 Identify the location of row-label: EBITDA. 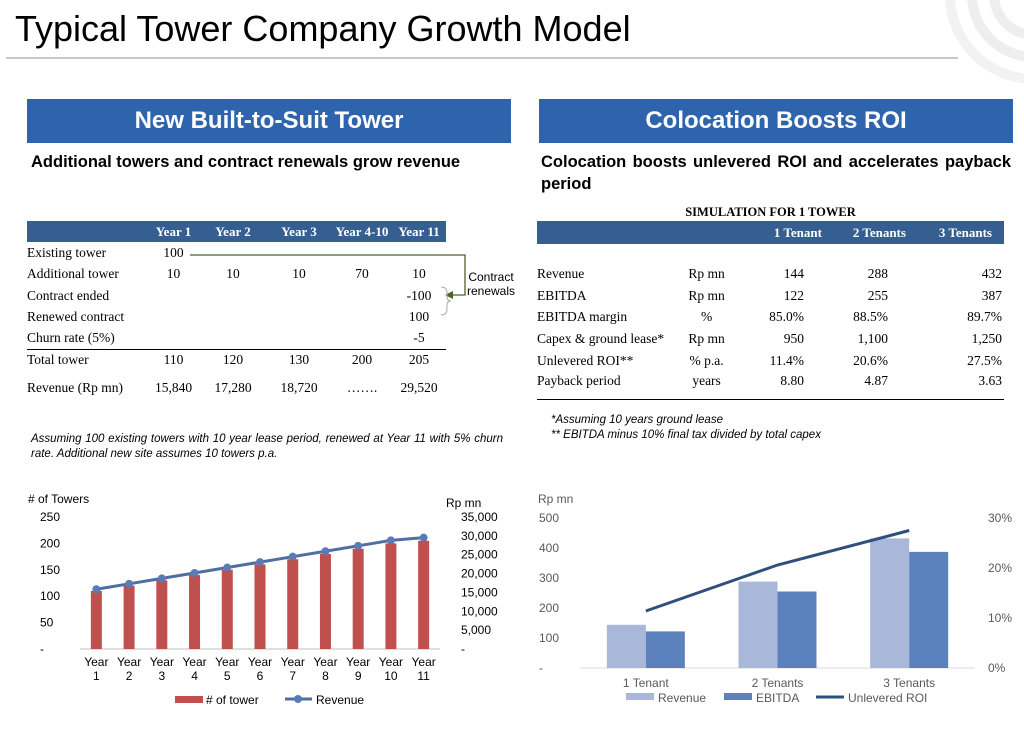
(562, 295).